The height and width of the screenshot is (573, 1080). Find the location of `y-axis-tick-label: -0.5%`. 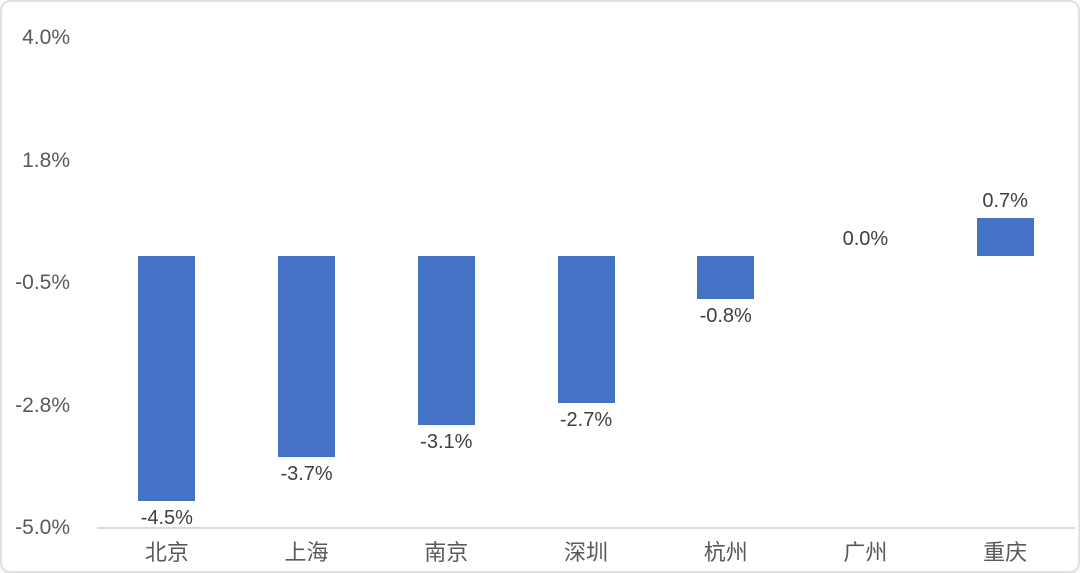

y-axis-tick-label: -0.5% is located at coordinates (42, 282).